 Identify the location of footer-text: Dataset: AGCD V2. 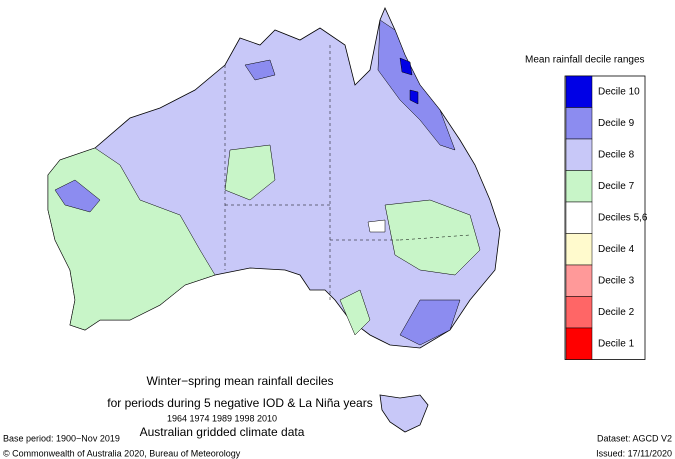
(634, 438).